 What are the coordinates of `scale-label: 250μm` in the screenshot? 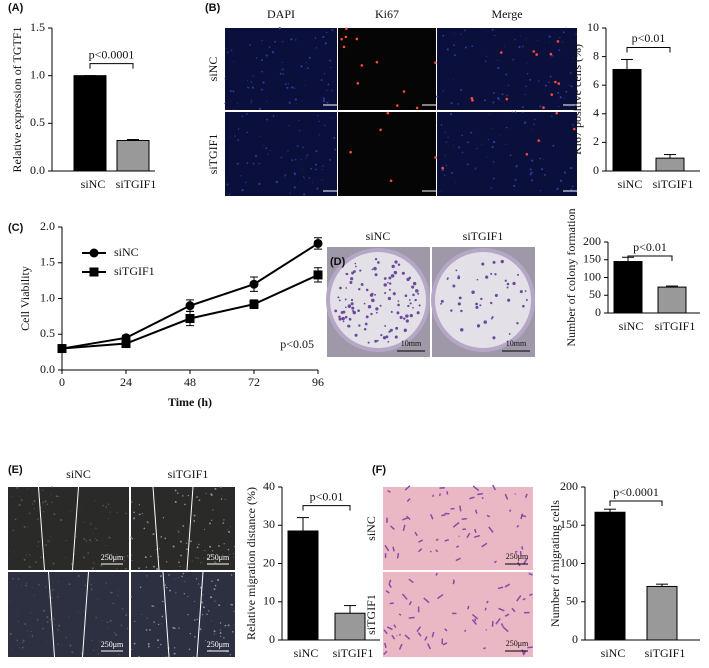 It's located at (112, 644).